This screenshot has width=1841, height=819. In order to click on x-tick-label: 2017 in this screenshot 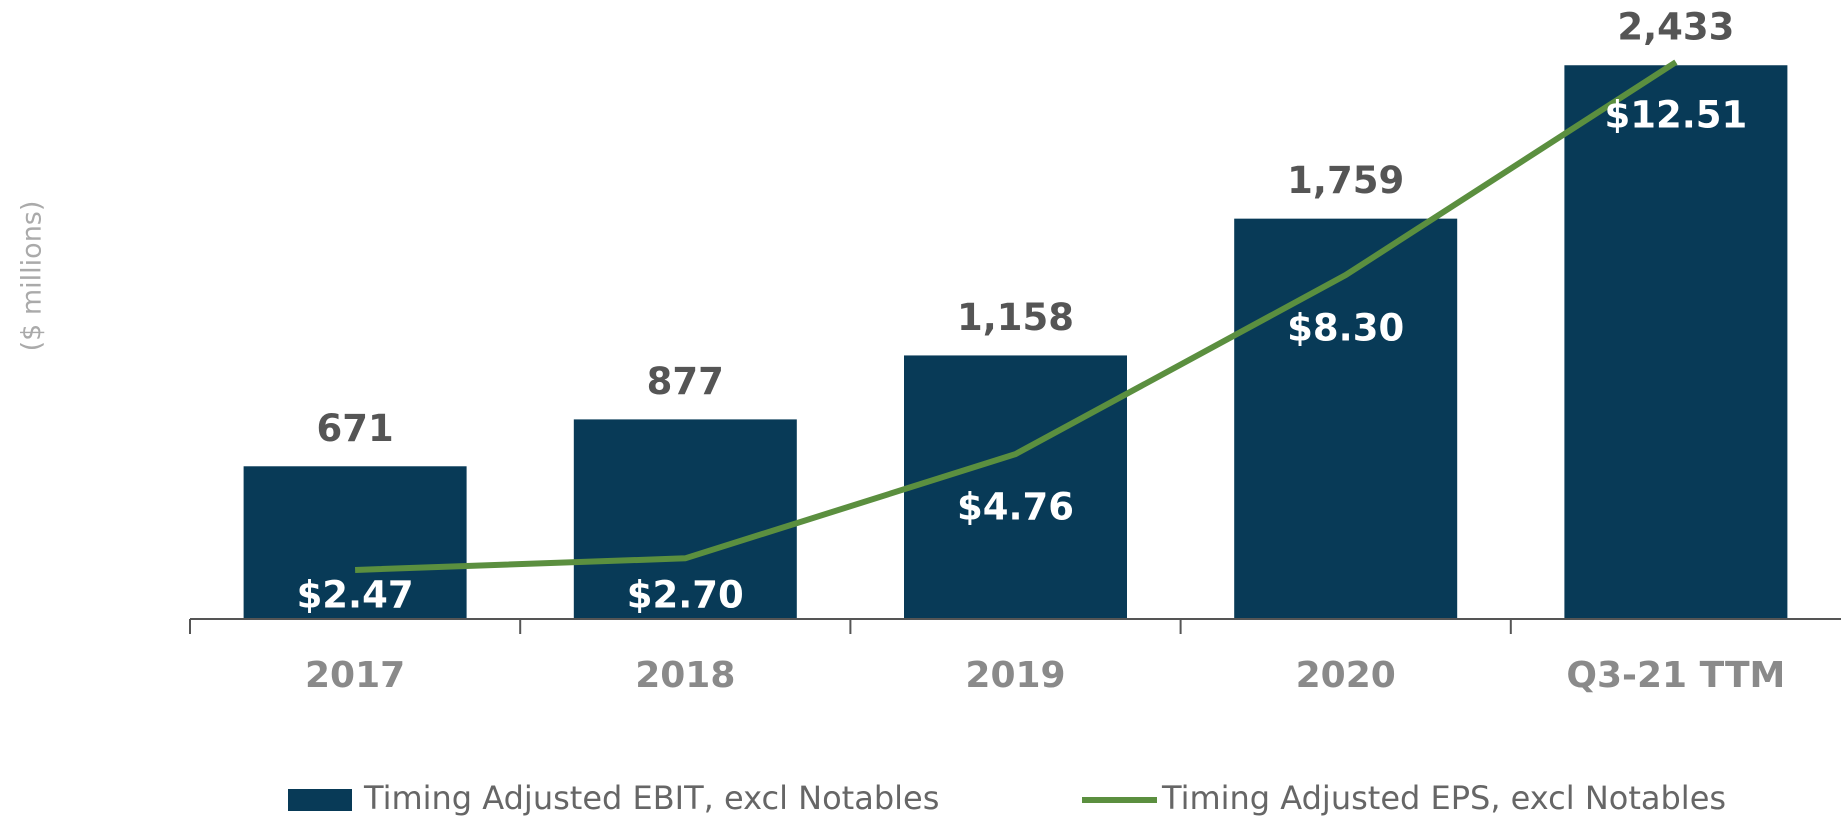, I will do `click(355, 675)`.